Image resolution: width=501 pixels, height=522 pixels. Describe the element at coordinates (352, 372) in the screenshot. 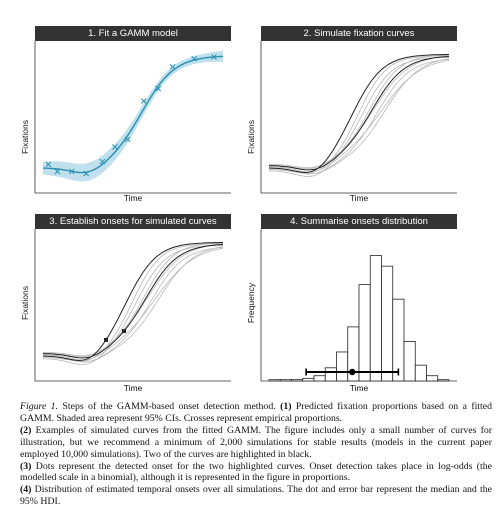

I see `median-dot` at that location.